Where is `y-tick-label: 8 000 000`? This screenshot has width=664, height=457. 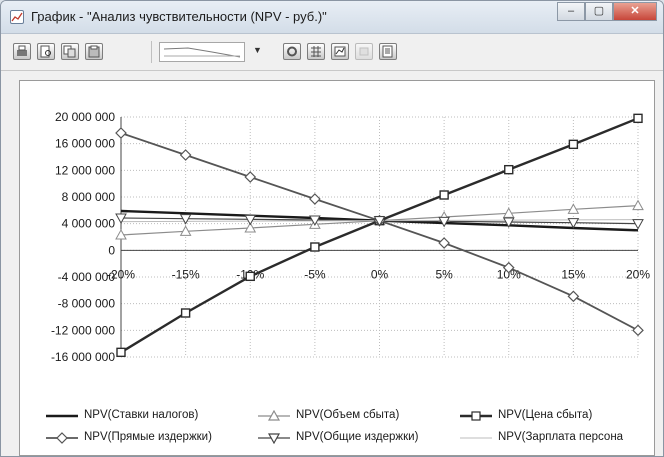
y-tick-label: 8 000 000 is located at coordinates (89, 197).